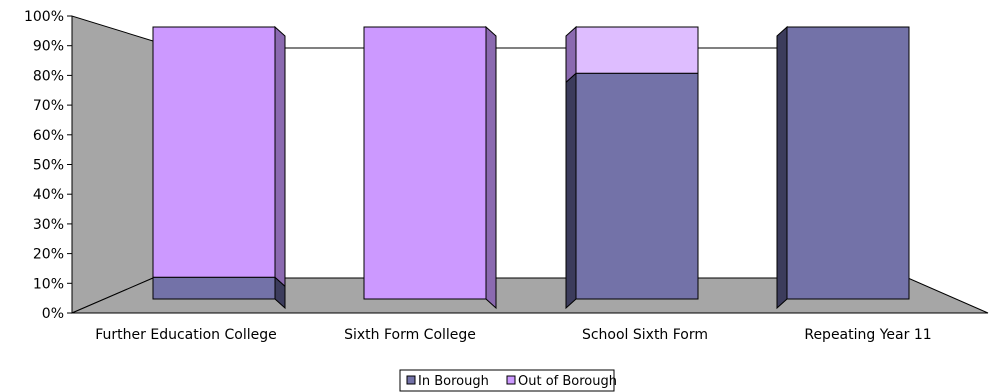 This screenshot has height=392, width=993. Describe the element at coordinates (867, 335) in the screenshot. I see `x-tick-label-repeating-year-11: Repeating Year 11` at that location.